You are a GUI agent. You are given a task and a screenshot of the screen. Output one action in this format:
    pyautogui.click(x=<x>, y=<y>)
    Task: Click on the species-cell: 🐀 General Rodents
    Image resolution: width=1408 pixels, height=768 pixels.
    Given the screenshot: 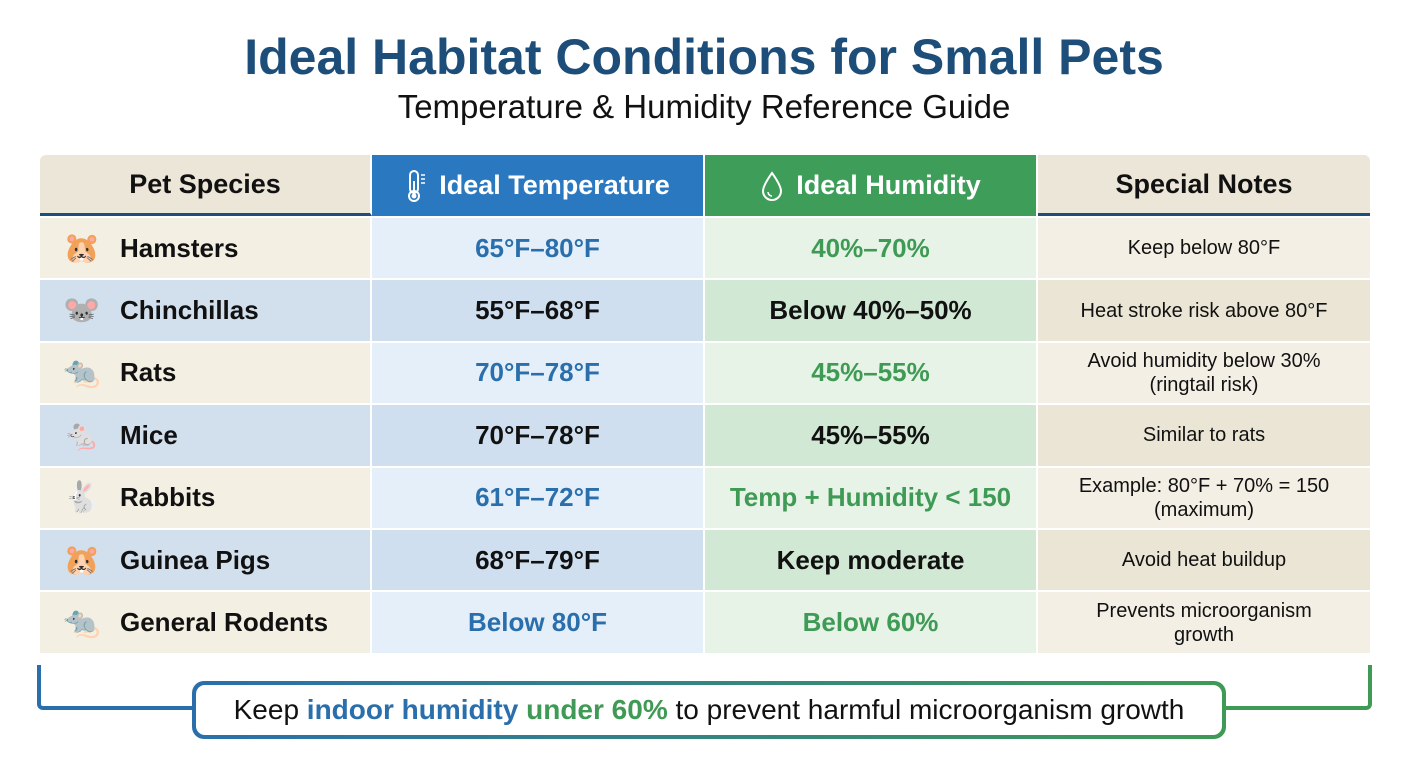 What is the action you would take?
    pyautogui.click(x=206, y=622)
    